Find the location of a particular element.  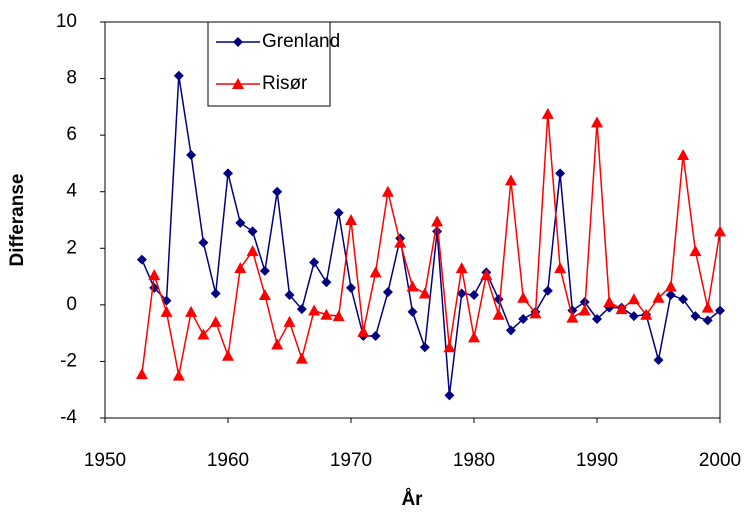

y-tick-label: 0 is located at coordinates (71, 304).